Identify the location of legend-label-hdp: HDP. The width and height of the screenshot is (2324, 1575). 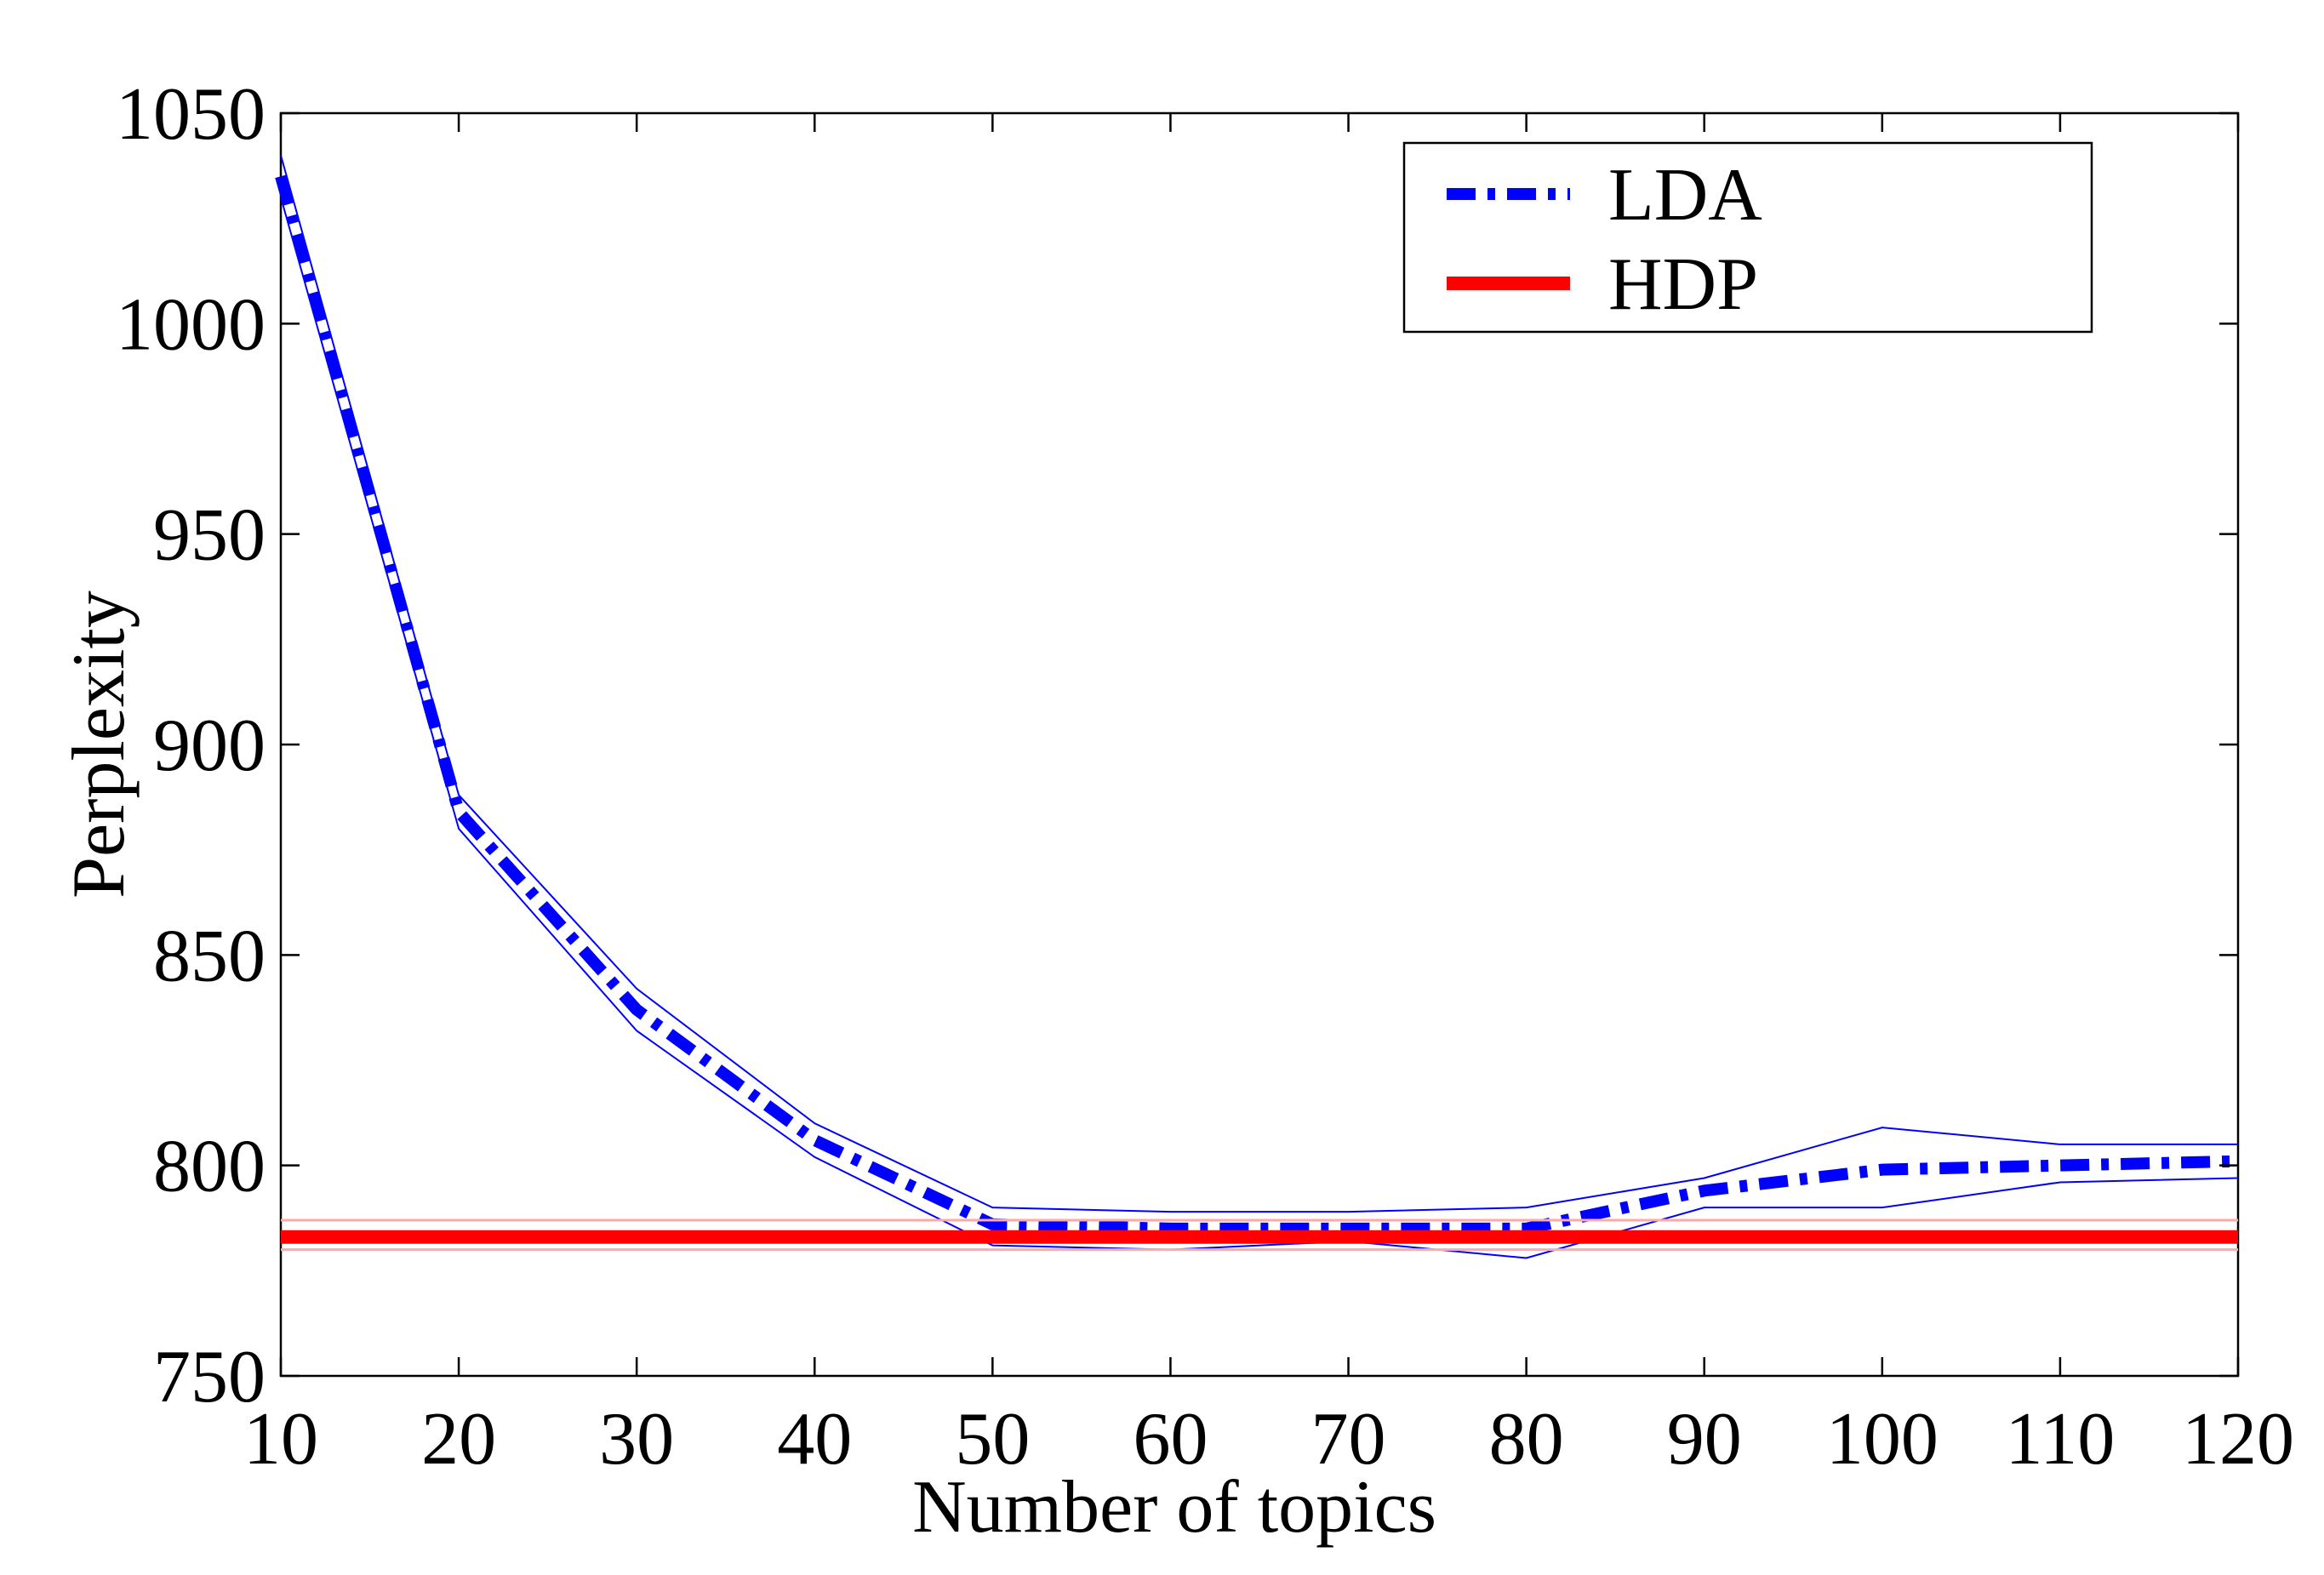
(1683, 284).